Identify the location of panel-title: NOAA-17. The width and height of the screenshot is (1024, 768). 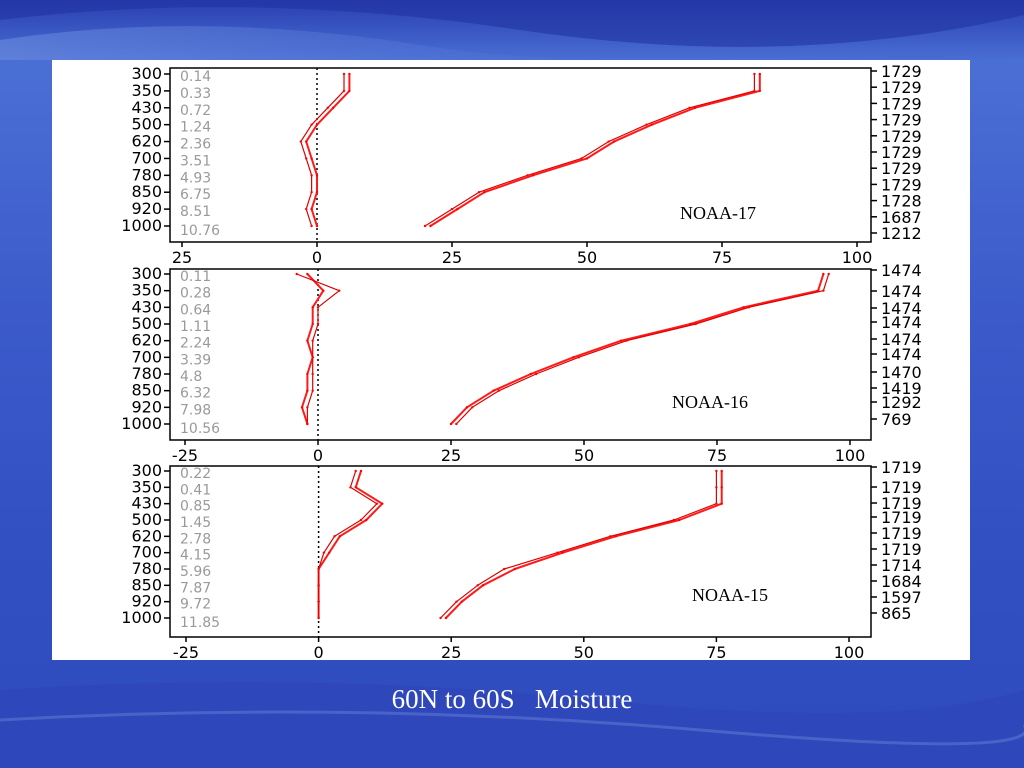
(718, 213).